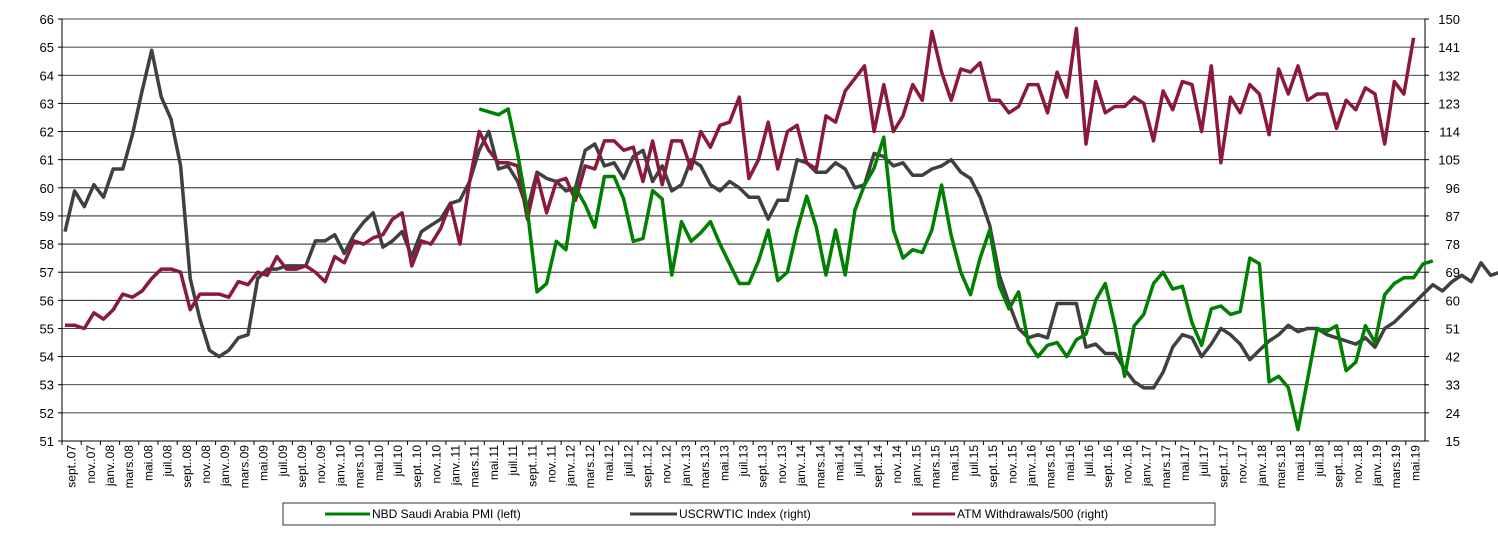 Image resolution: width=1498 pixels, height=551 pixels. Describe the element at coordinates (552, 464) in the screenshot. I see `x-tick-label: nov..11` at that location.